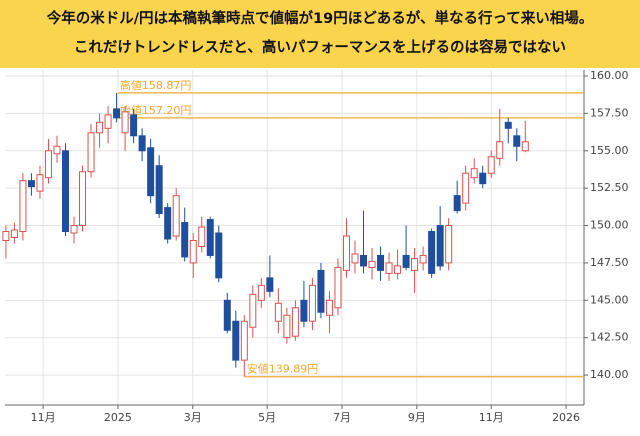 The height and width of the screenshot is (436, 640). What do you see at coordinates (156, 85) in the screenshot?
I see `annotation-label: 高値158.87円` at bounding box center [156, 85].